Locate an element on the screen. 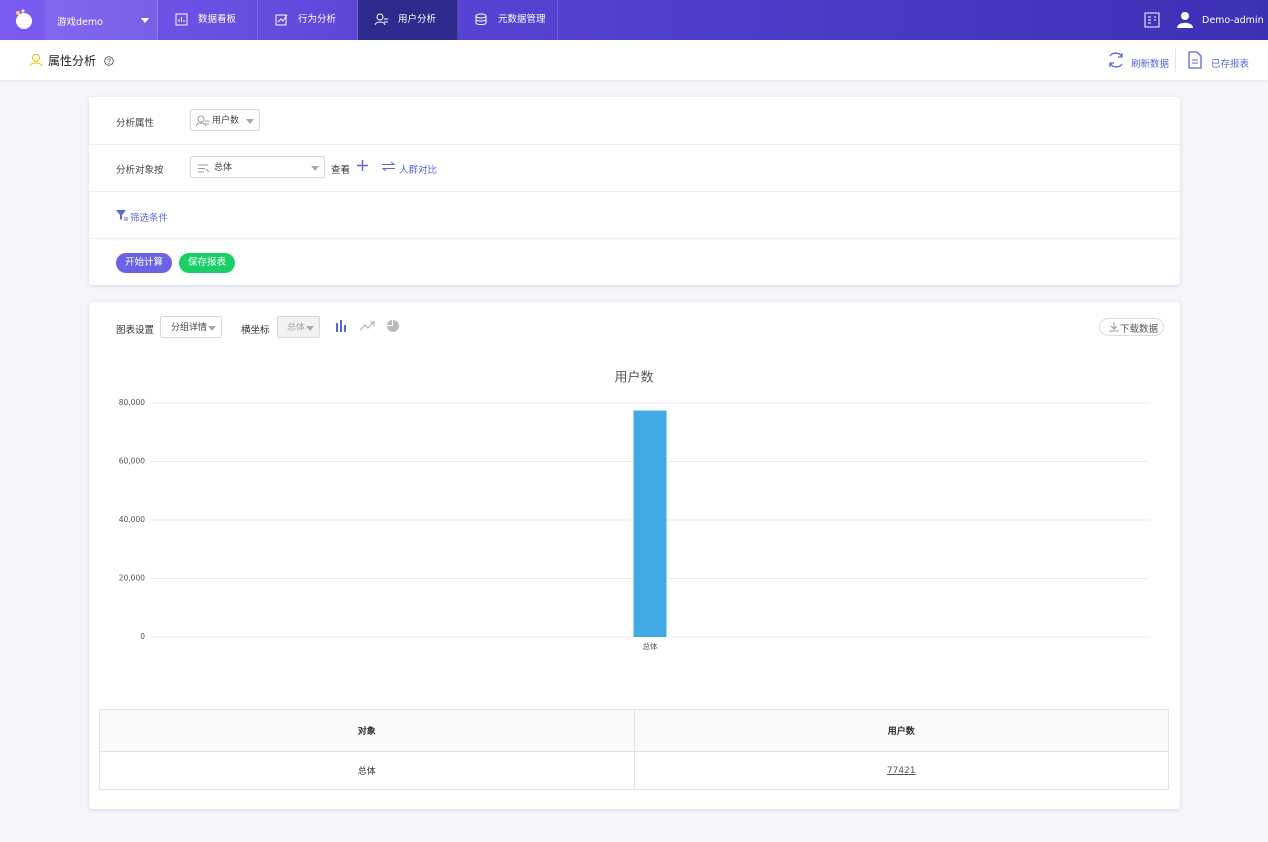  logo is located at coordinates (24, 19).